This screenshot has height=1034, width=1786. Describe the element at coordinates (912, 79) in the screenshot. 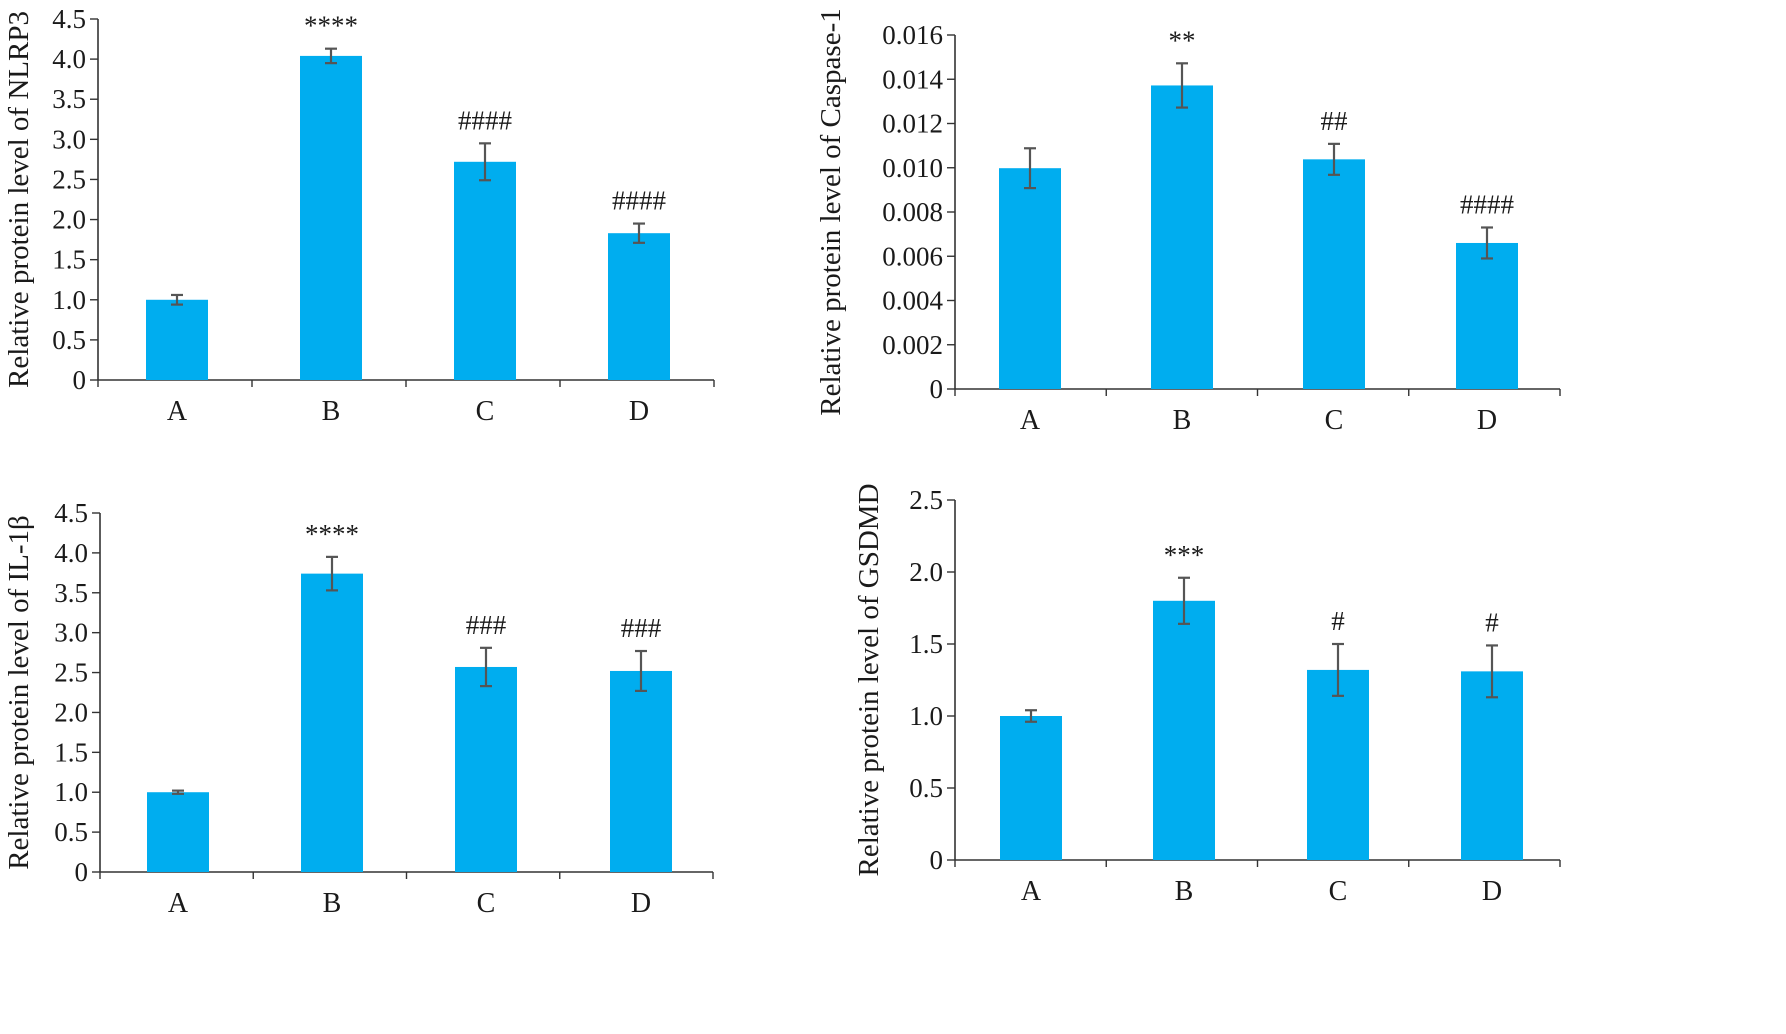

I see `y-tick-label: 0.014` at that location.